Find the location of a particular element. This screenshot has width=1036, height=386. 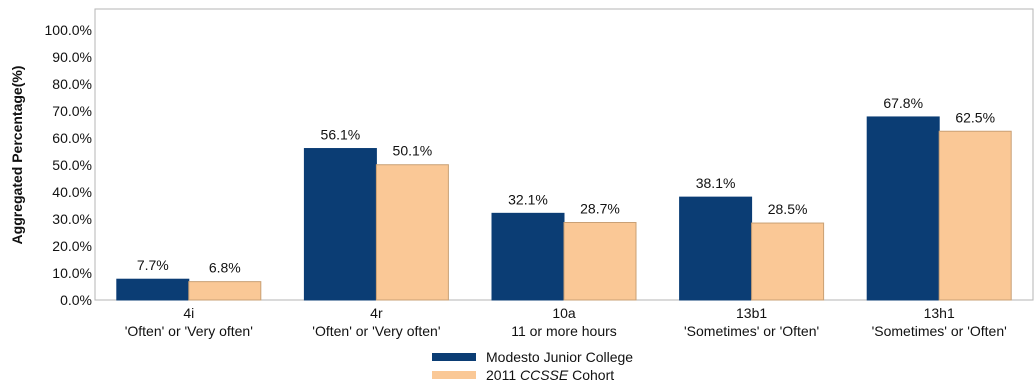

x-tick-code: 4r is located at coordinates (376, 313).